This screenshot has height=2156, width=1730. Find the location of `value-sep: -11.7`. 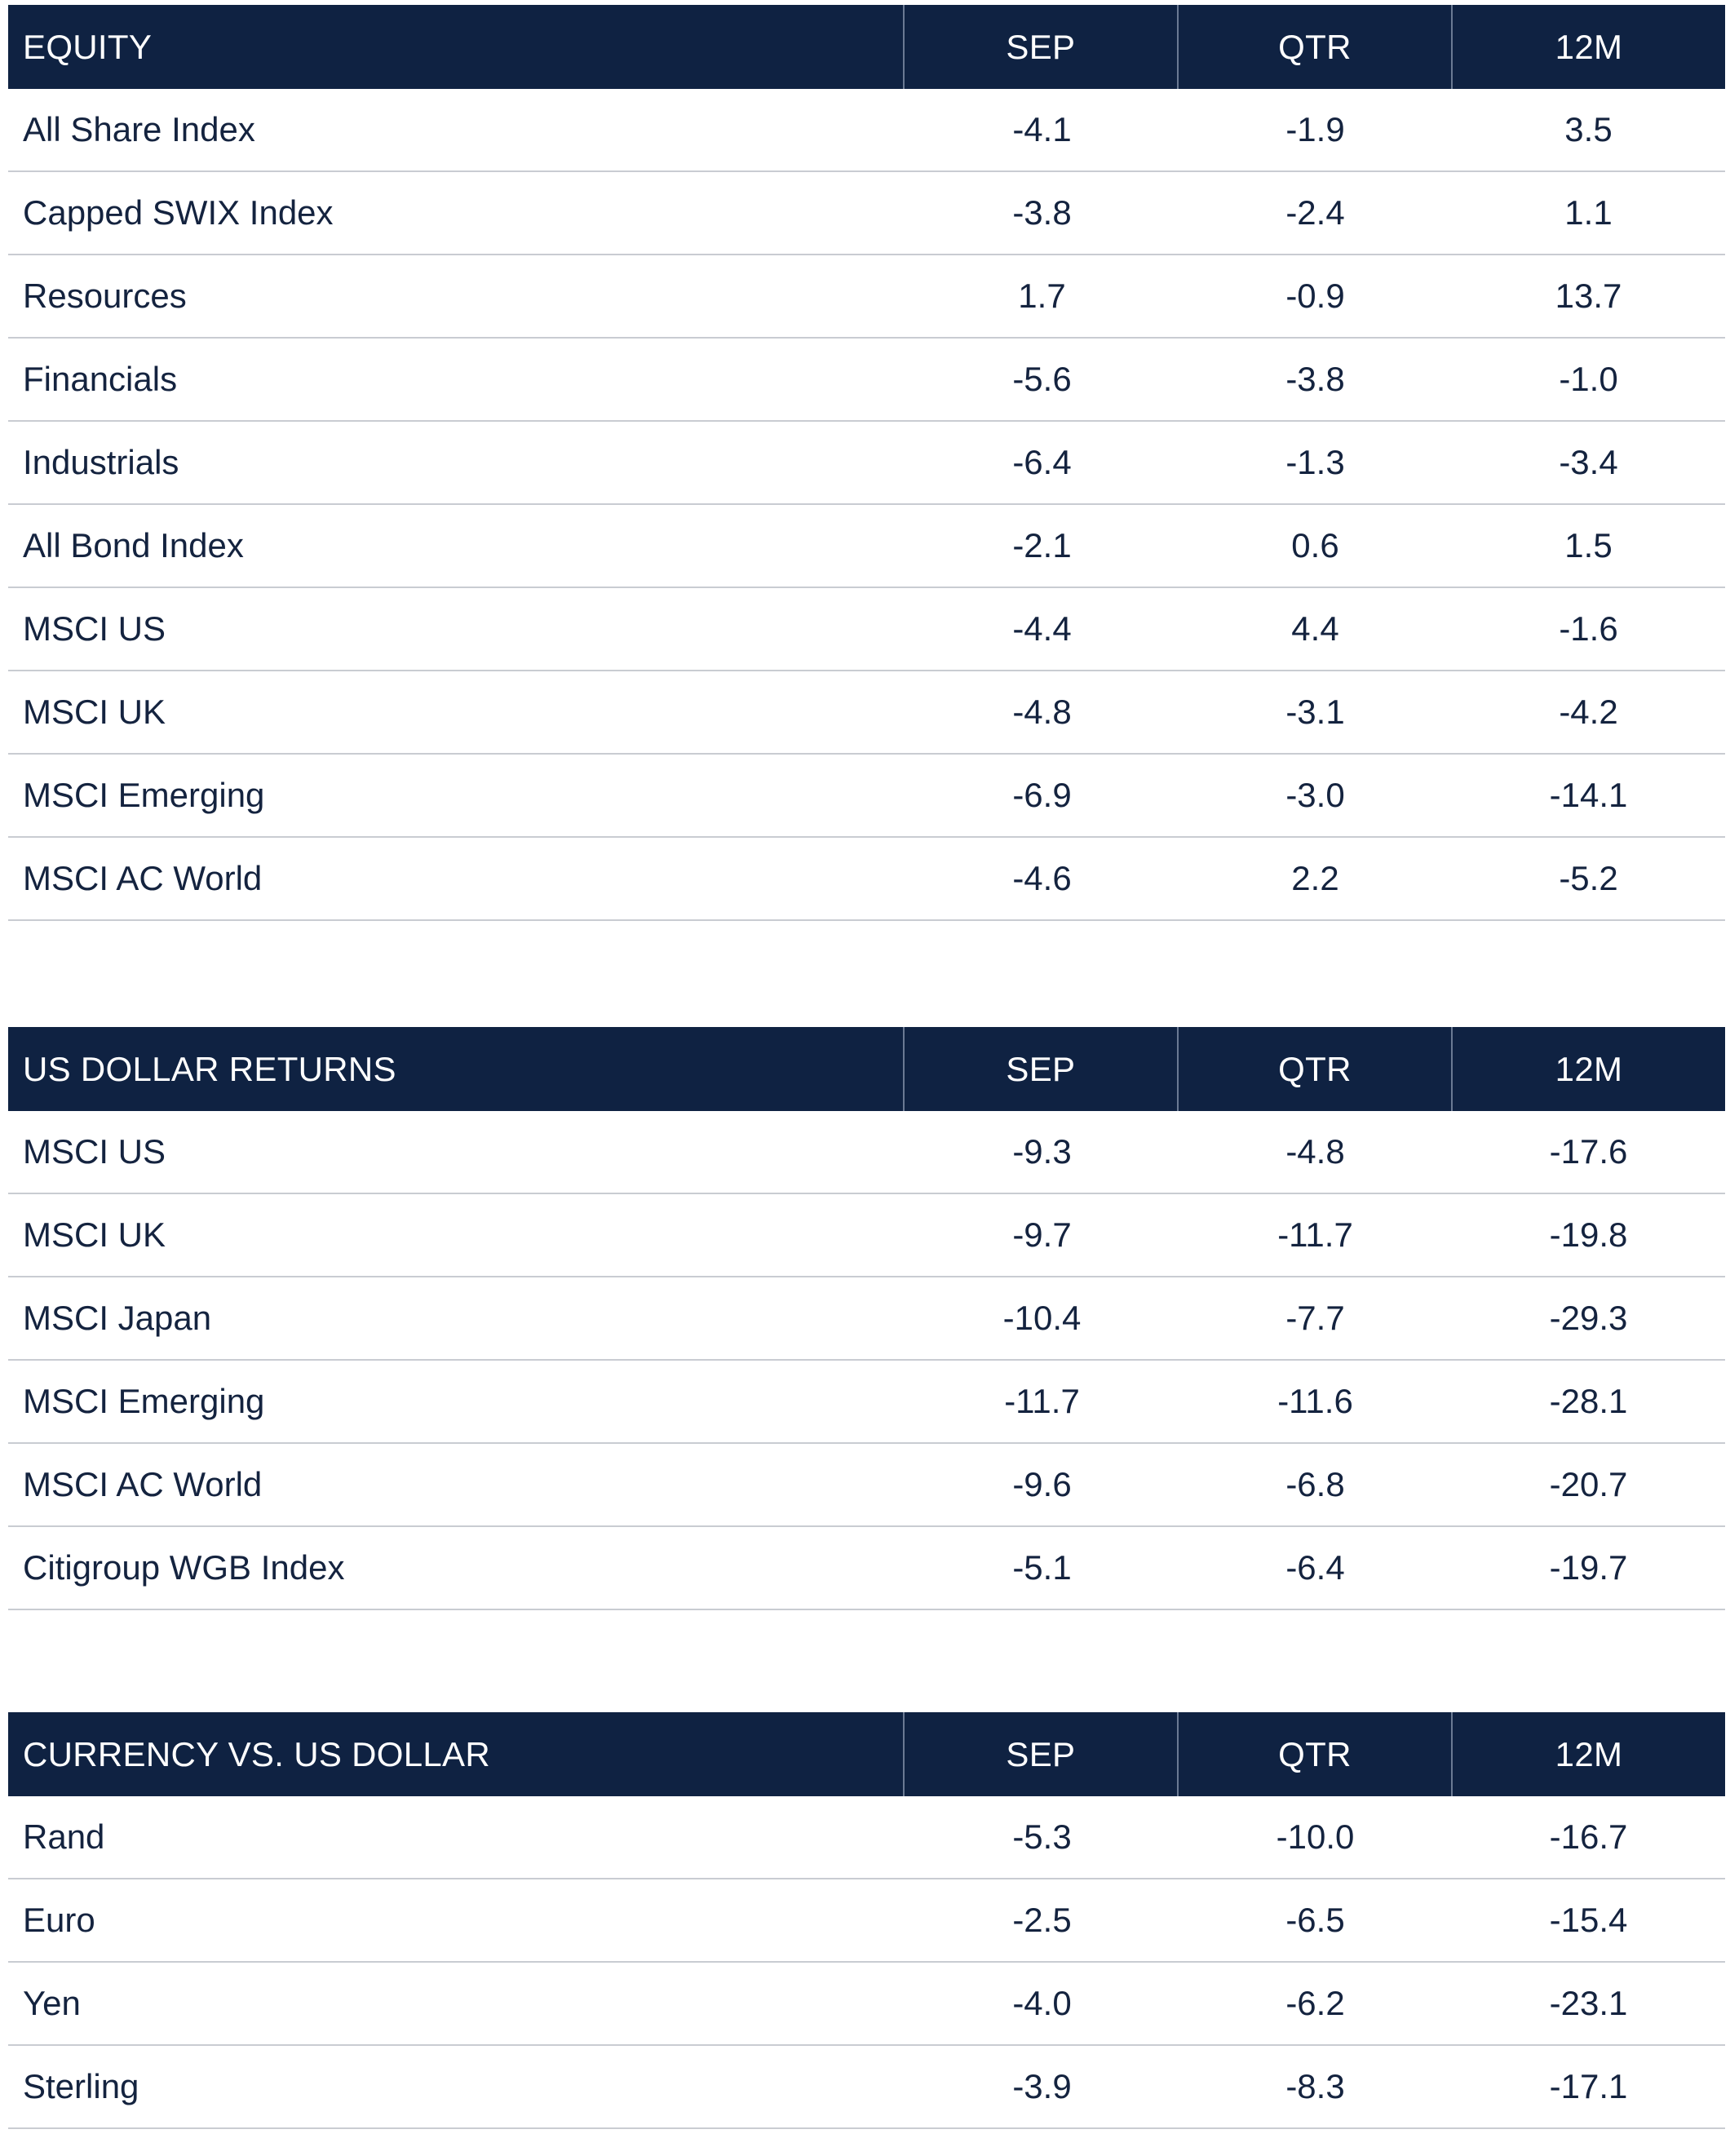

value-sep: -11.7 is located at coordinates (1042, 1401).